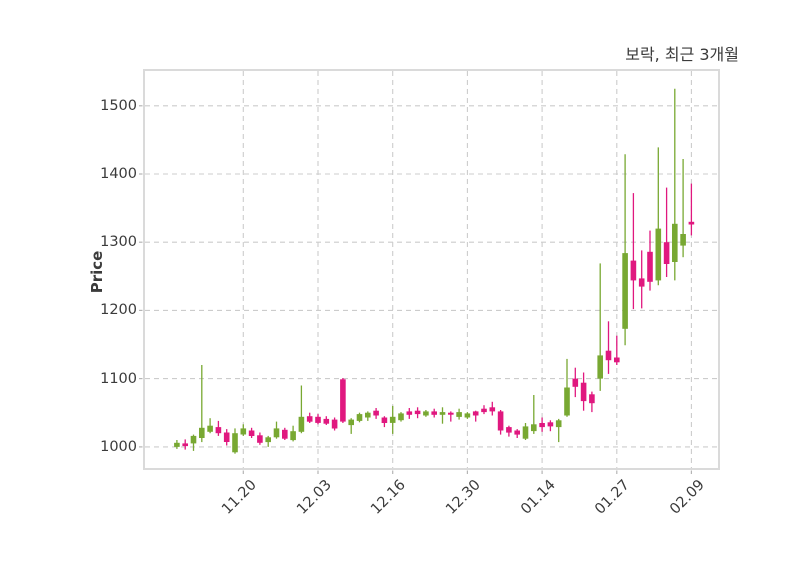 The image size is (800, 575). I want to click on x-tick-label: 12.16, so click(389, 497).